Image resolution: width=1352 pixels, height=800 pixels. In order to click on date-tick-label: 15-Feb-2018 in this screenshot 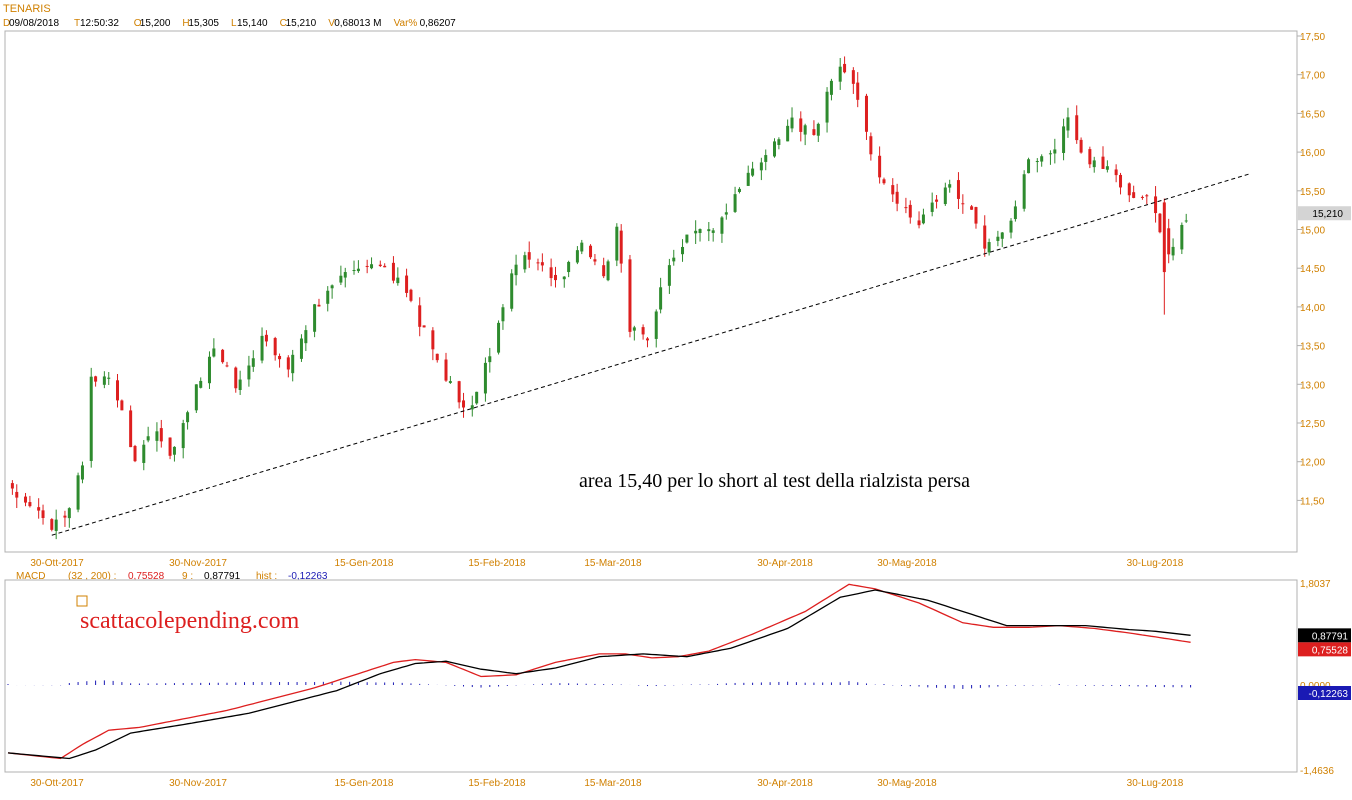, I will do `click(497, 563)`.